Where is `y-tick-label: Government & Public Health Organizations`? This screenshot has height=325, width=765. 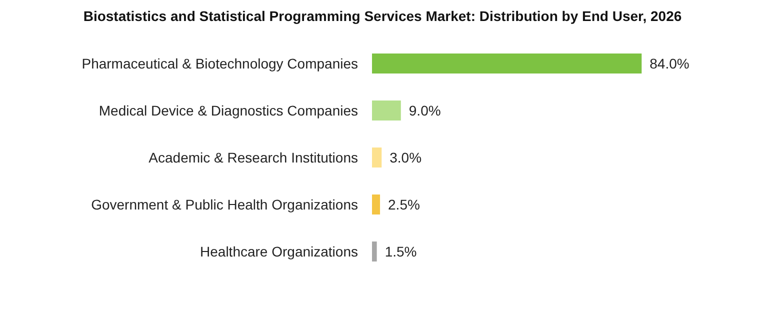 y-tick-label: Government & Public Health Organizations is located at coordinates (224, 204).